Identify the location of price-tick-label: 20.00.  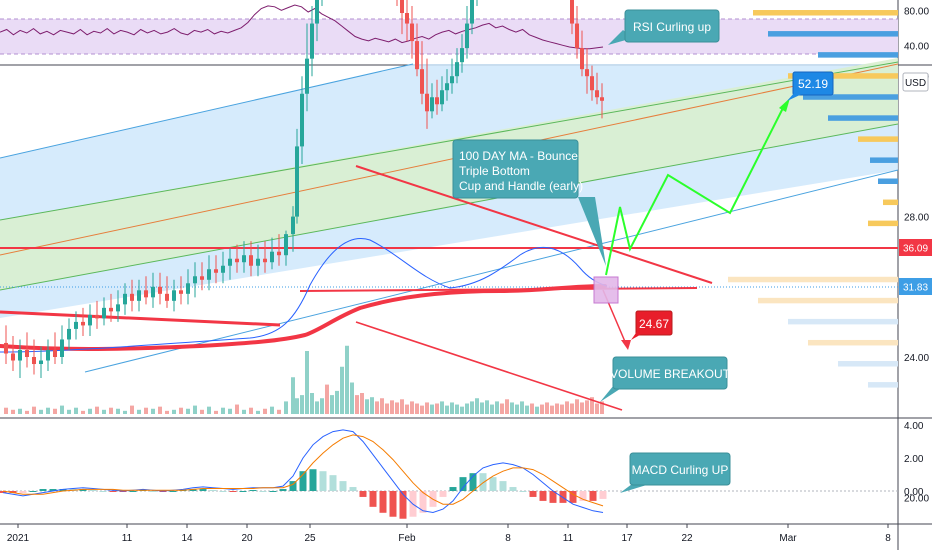
(916, 498).